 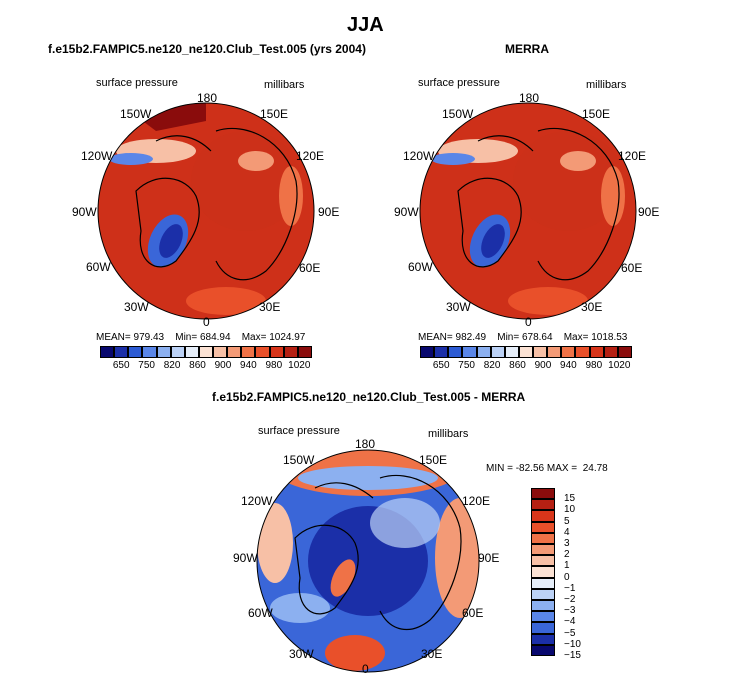 I want to click on panel-1-lon-90w: 90W, so click(x=84, y=212).